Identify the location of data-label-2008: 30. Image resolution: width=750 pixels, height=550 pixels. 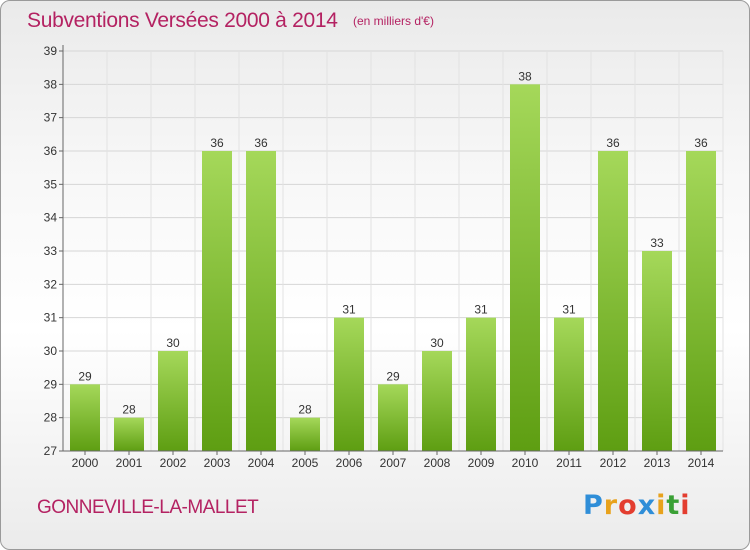
(437, 343).